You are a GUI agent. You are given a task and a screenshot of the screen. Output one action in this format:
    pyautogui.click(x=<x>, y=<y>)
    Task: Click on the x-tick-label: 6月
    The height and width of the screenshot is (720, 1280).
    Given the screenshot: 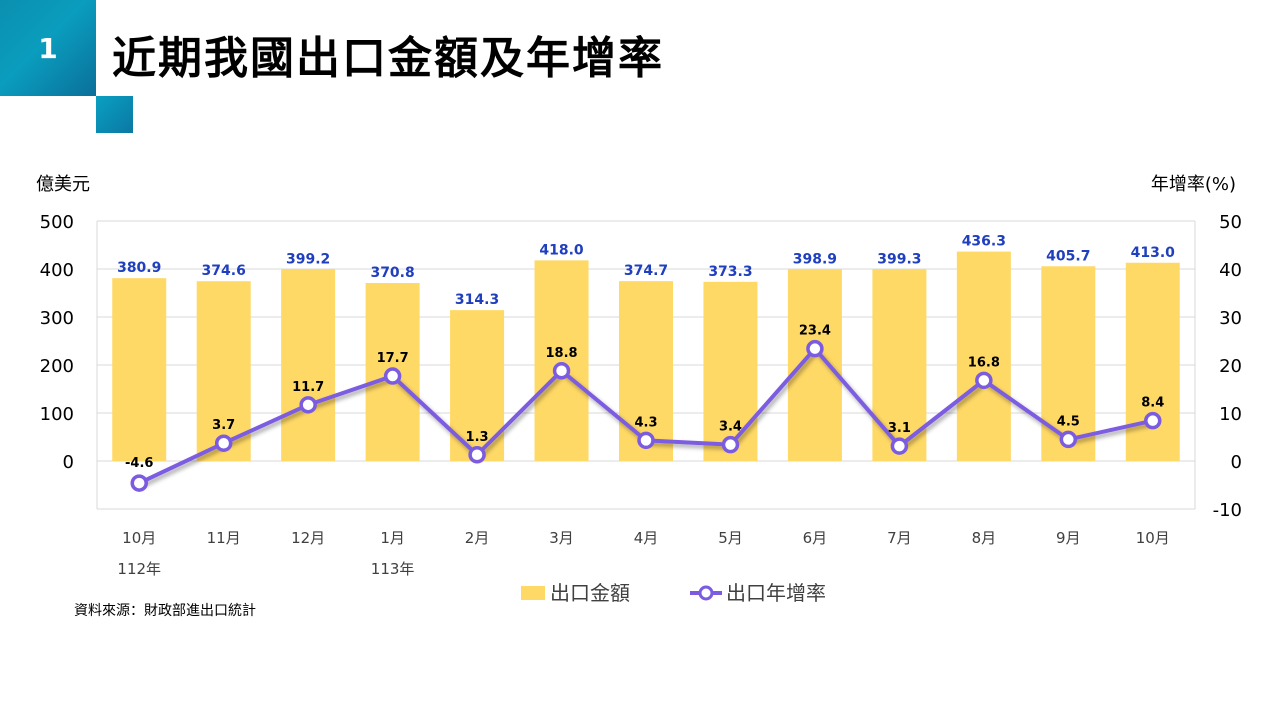 What is the action you would take?
    pyautogui.click(x=815, y=538)
    